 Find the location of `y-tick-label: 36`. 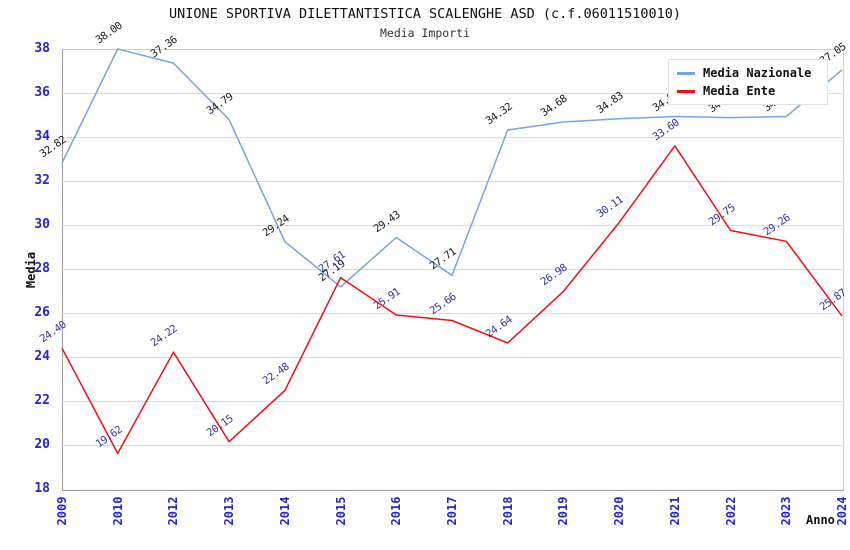

y-tick-label: 36 is located at coordinates (42, 92).